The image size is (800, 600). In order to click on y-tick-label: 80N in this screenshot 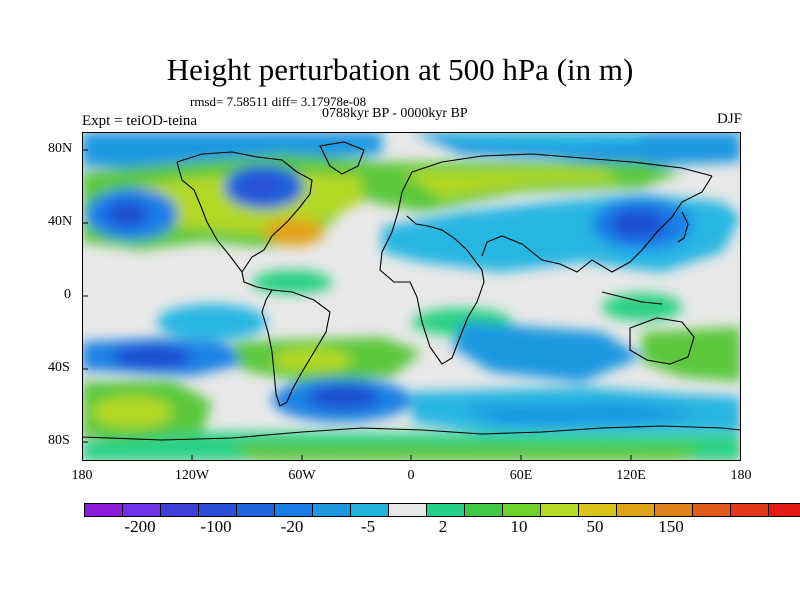, I will do `click(60, 148)`.